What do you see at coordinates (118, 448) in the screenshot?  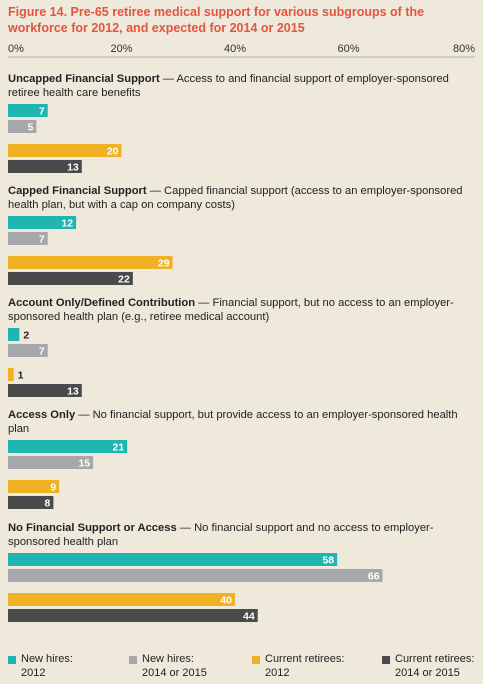 I see `bar-value-label: 21` at bounding box center [118, 448].